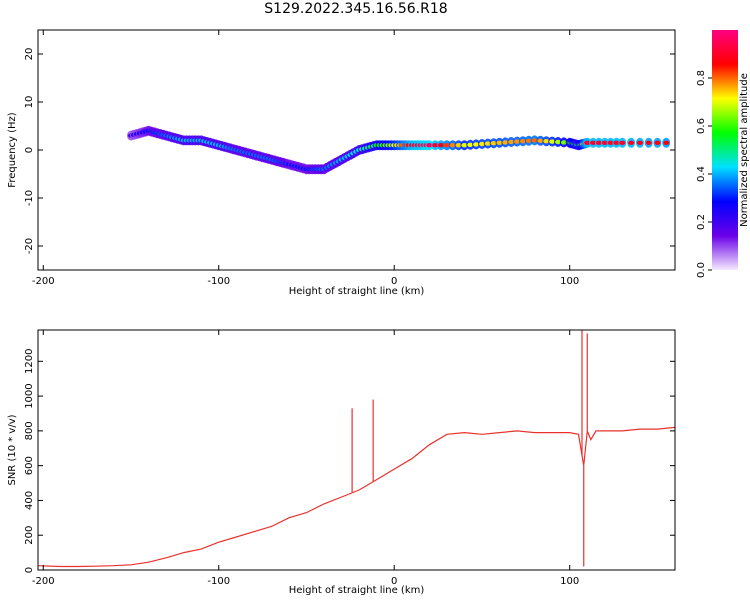  I want to click on y-tick-label: 10, so click(29, 102).